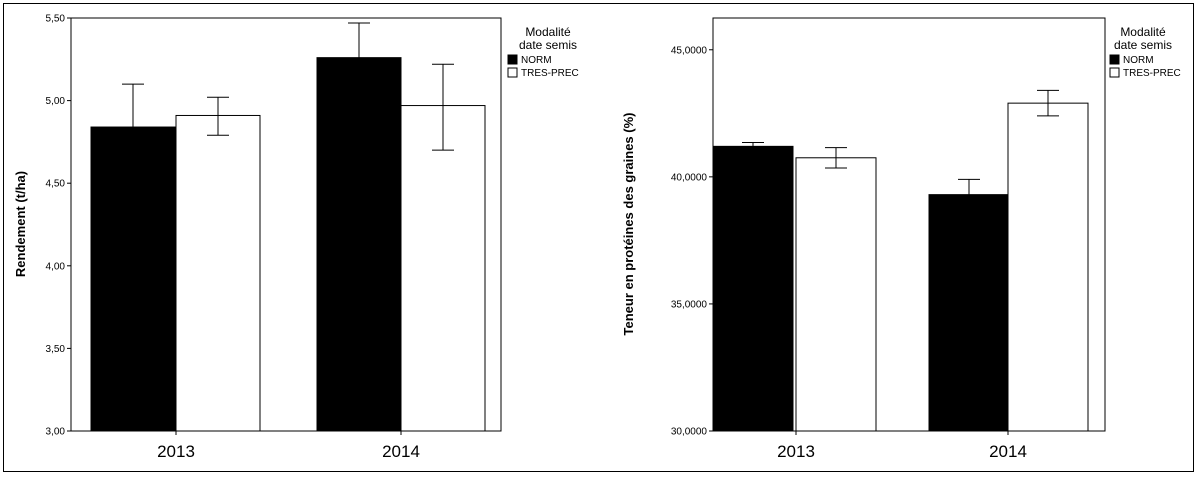 This screenshot has width=1200, height=478. Describe the element at coordinates (628, 224) in the screenshot. I see `y-axis-label: Teneur en protéines des graines (%)` at that location.